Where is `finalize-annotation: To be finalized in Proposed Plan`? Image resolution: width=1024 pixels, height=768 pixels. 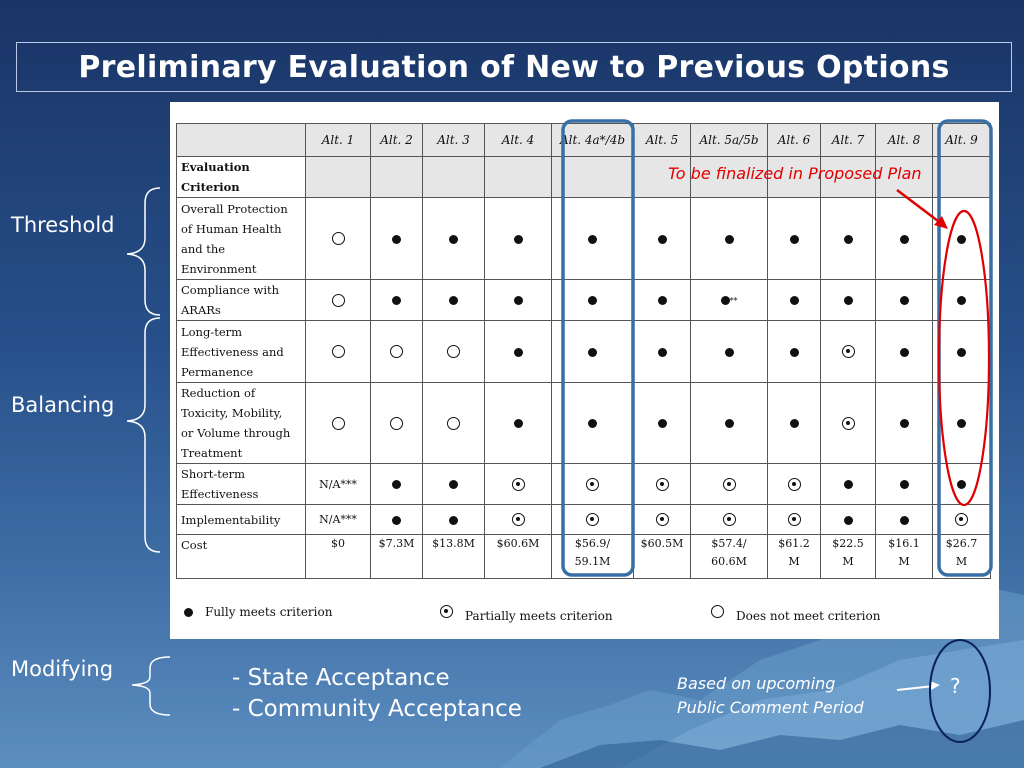 finalize-annotation: To be finalized in Proposed Plan is located at coordinates (795, 173).